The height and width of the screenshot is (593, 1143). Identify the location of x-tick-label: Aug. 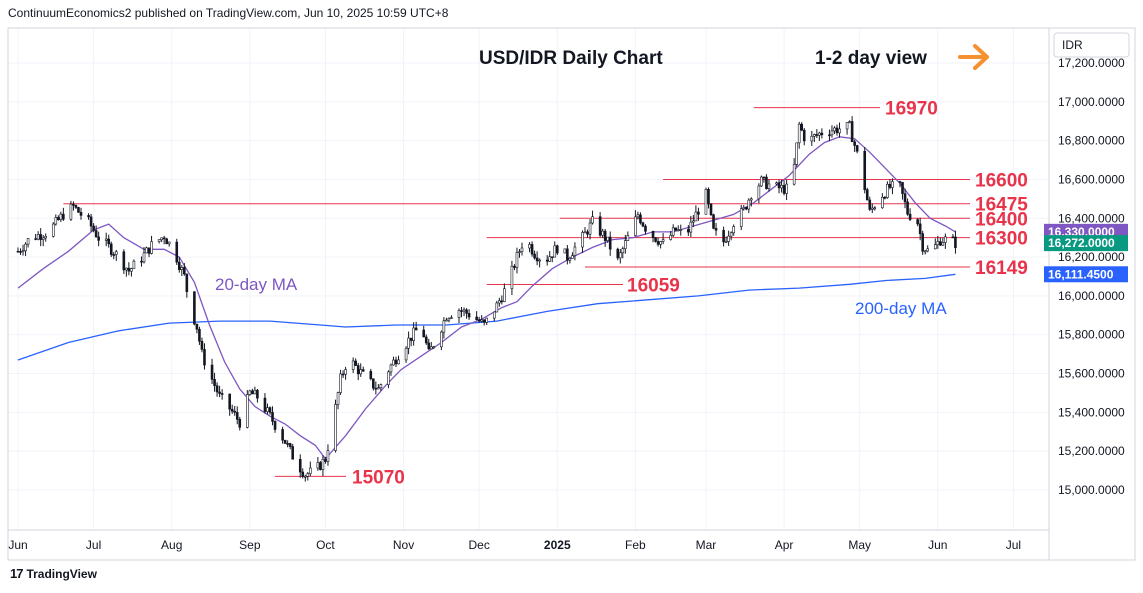
(171, 545).